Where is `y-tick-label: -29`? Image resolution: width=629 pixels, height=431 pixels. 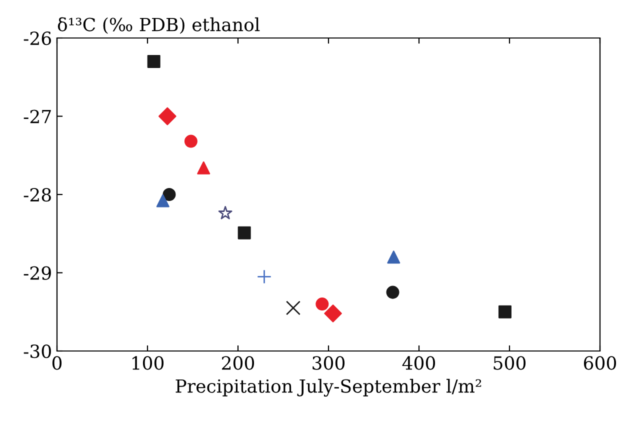
y-tick-label: -29 is located at coordinates (37, 273).